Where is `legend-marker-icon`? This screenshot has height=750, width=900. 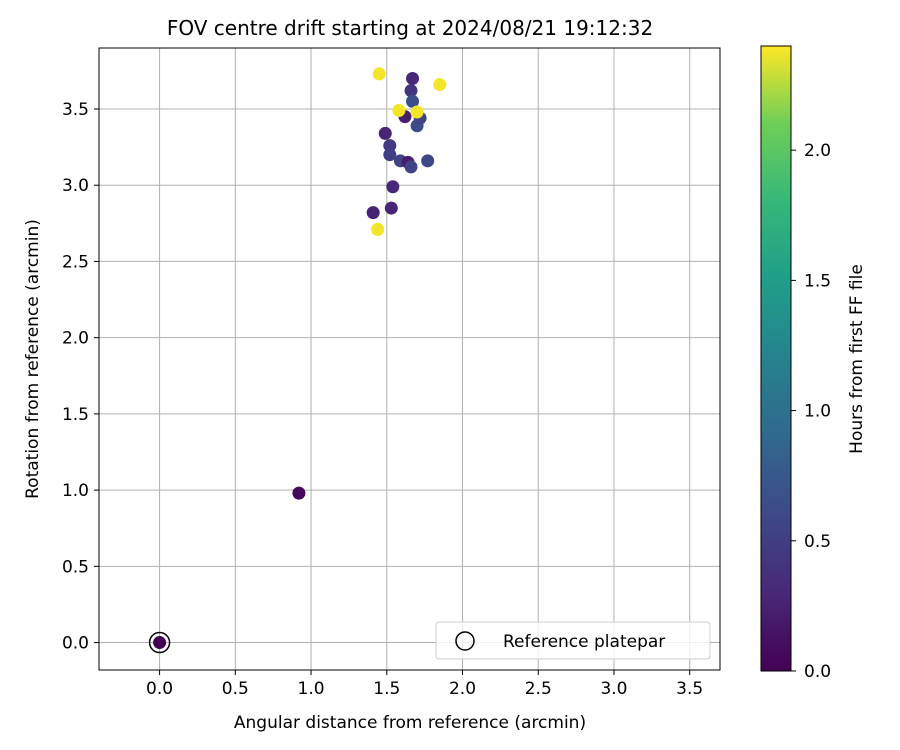
legend-marker-icon is located at coordinates (465, 641).